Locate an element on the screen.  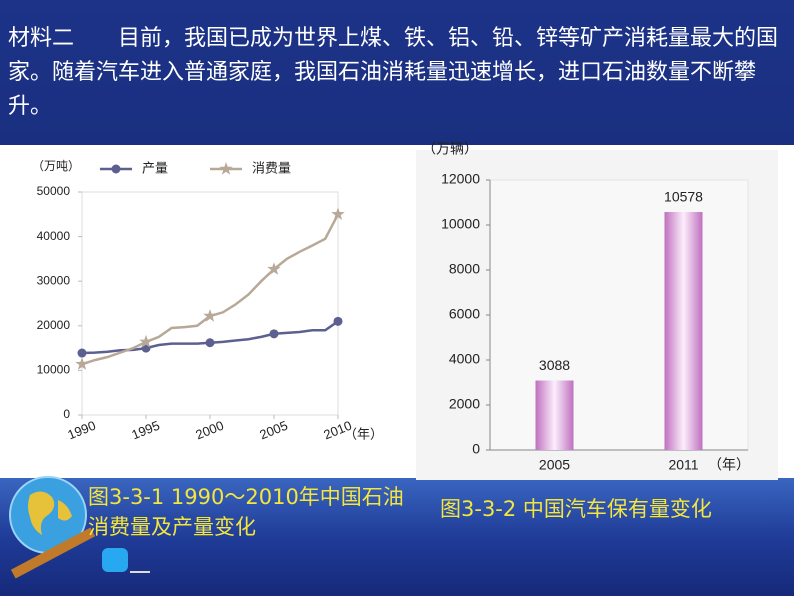
x-tick-label: 1990 is located at coordinates (81, 430).